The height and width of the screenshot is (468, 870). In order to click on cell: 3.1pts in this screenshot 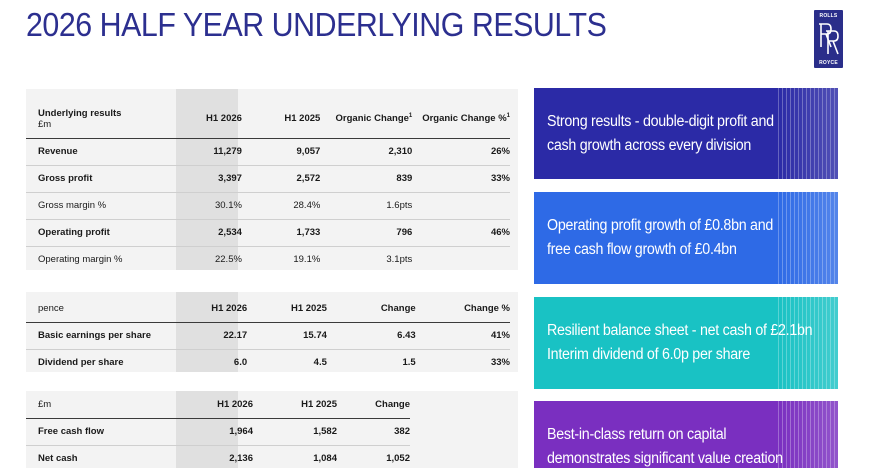, I will do `click(399, 260)`.